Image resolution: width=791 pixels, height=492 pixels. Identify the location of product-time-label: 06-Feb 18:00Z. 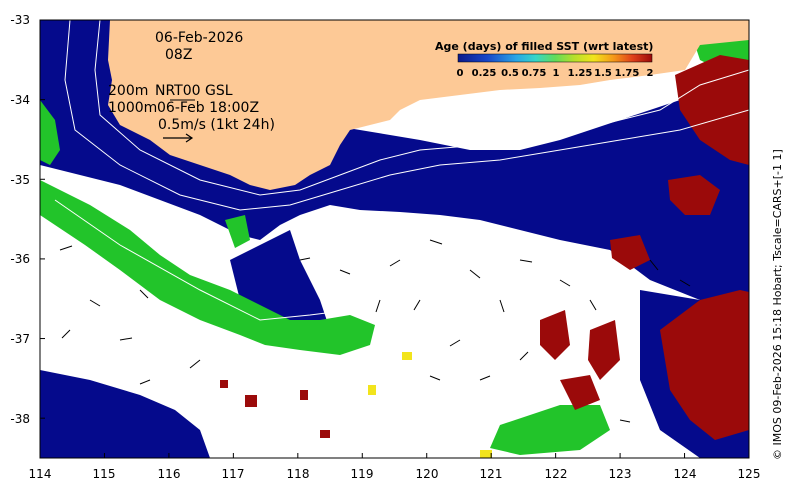
(208, 108).